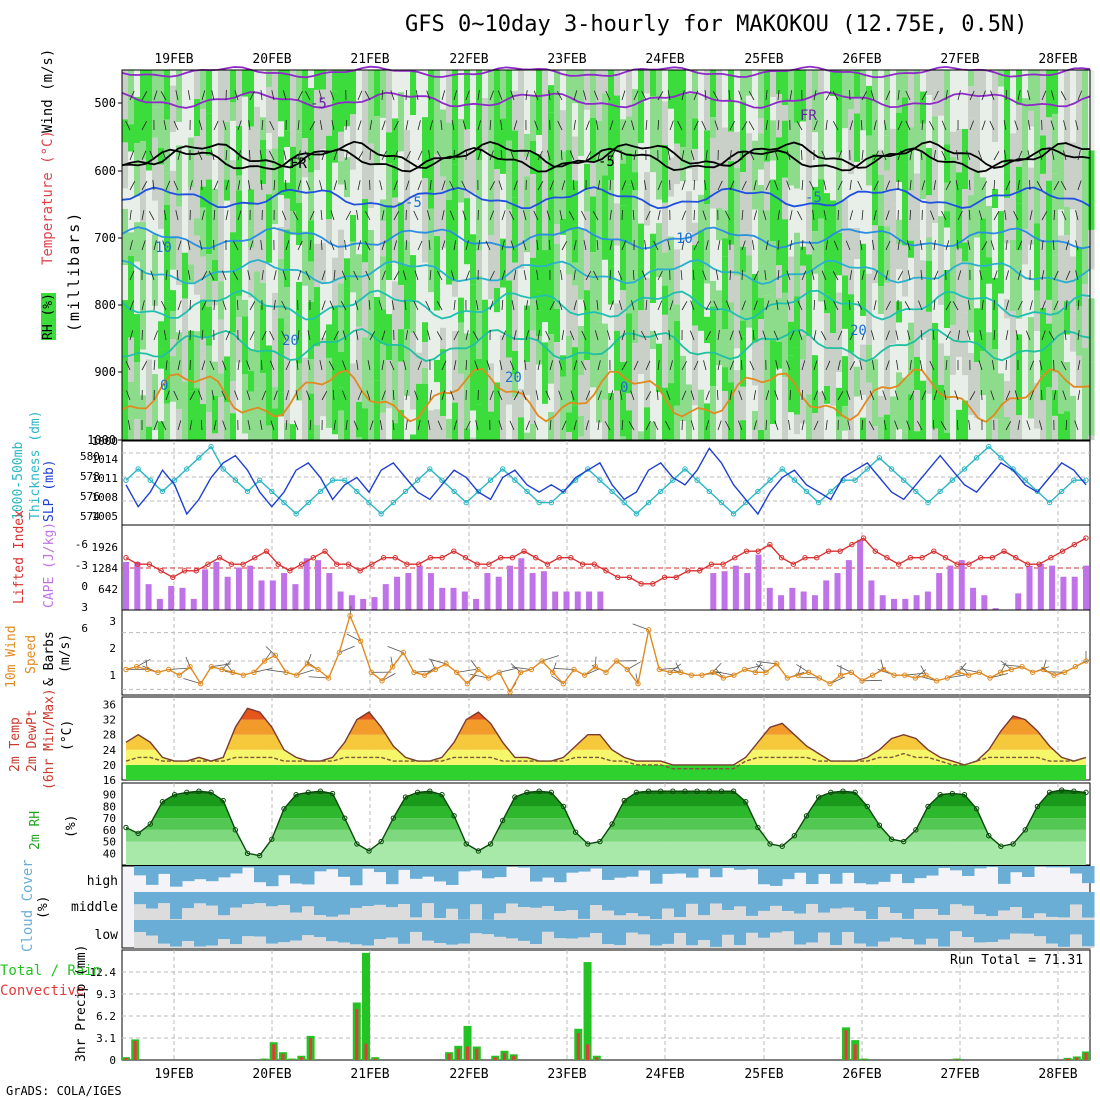 Image resolution: width=1100 pixels, height=1100 pixels. I want to click on rh-band, so click(606, 835).